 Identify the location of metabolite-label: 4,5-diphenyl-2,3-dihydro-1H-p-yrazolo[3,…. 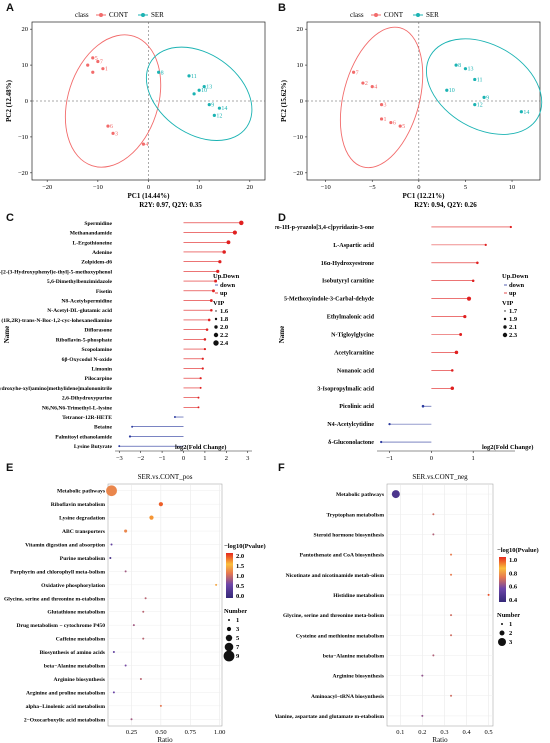
(324, 228).